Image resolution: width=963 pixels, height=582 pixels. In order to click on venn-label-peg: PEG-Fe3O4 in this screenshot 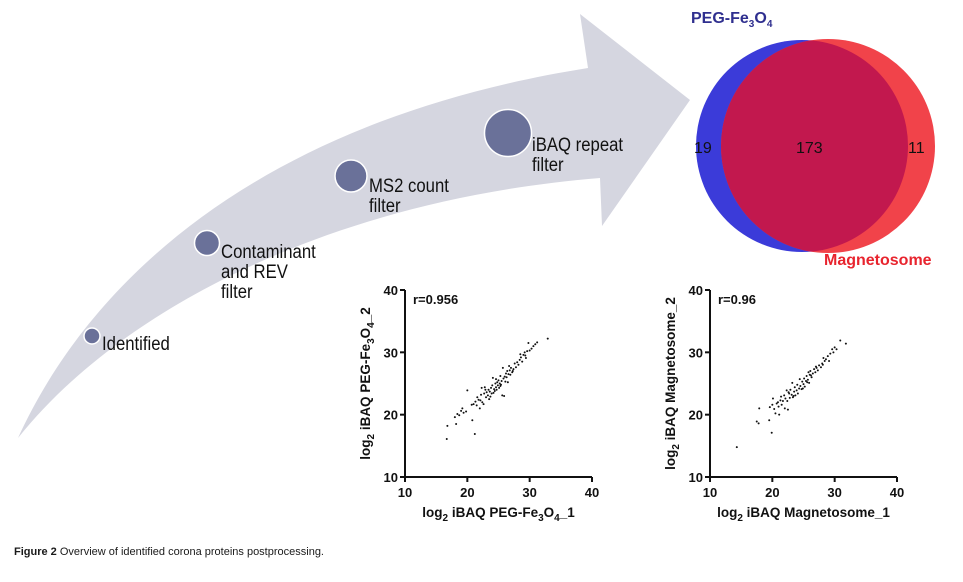, I will do `click(731, 20)`.